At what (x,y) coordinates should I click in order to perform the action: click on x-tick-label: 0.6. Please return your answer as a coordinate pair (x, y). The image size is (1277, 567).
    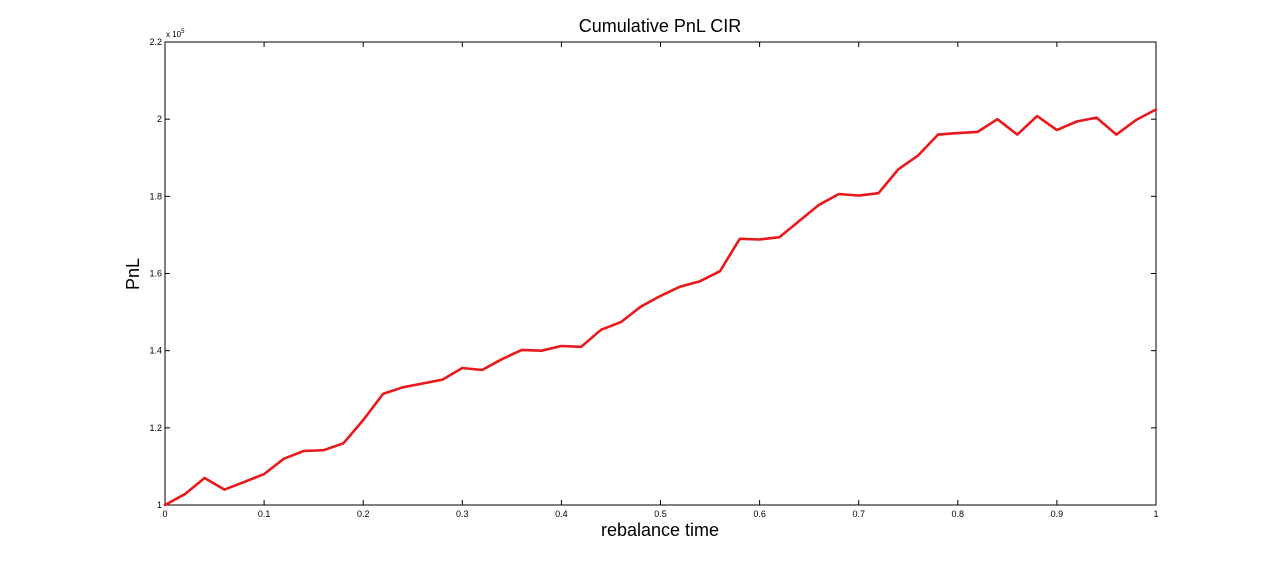
    Looking at the image, I should click on (759, 514).